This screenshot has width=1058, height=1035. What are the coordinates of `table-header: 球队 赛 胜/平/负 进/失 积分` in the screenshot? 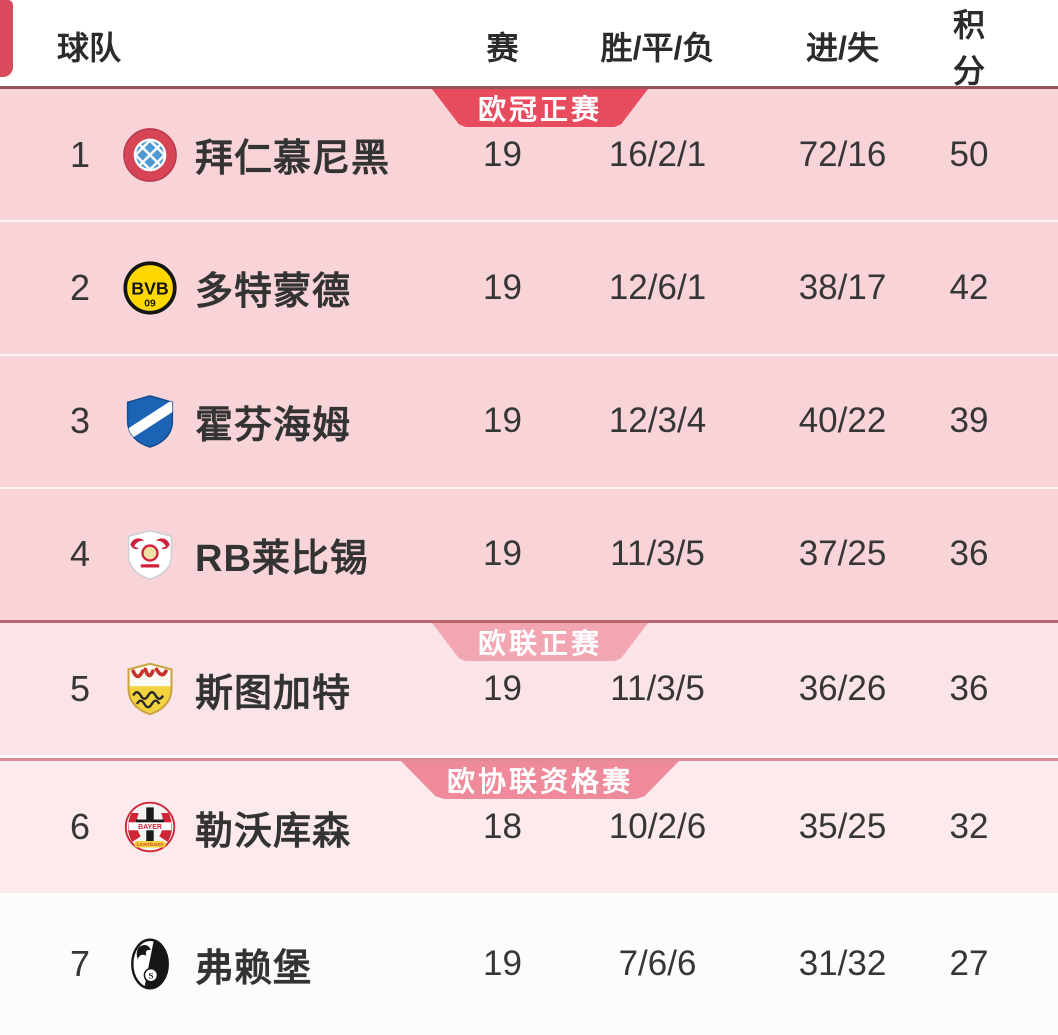 It's located at (529, 44).